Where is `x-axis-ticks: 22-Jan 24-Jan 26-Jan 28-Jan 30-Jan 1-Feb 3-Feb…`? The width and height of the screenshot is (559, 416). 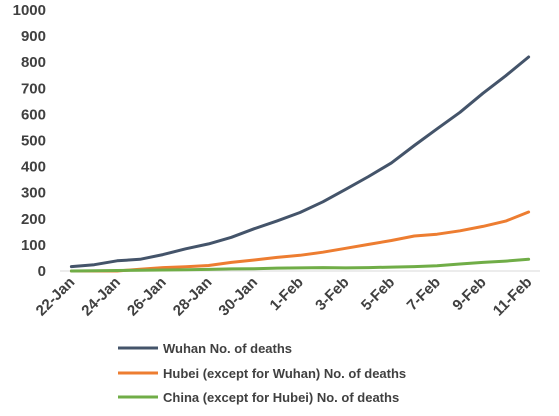 x-axis-ticks: 22-Jan 24-Jan 26-Jan 28-Jan 30-Jan 1-Feb 3-Feb… is located at coordinates (284, 297).